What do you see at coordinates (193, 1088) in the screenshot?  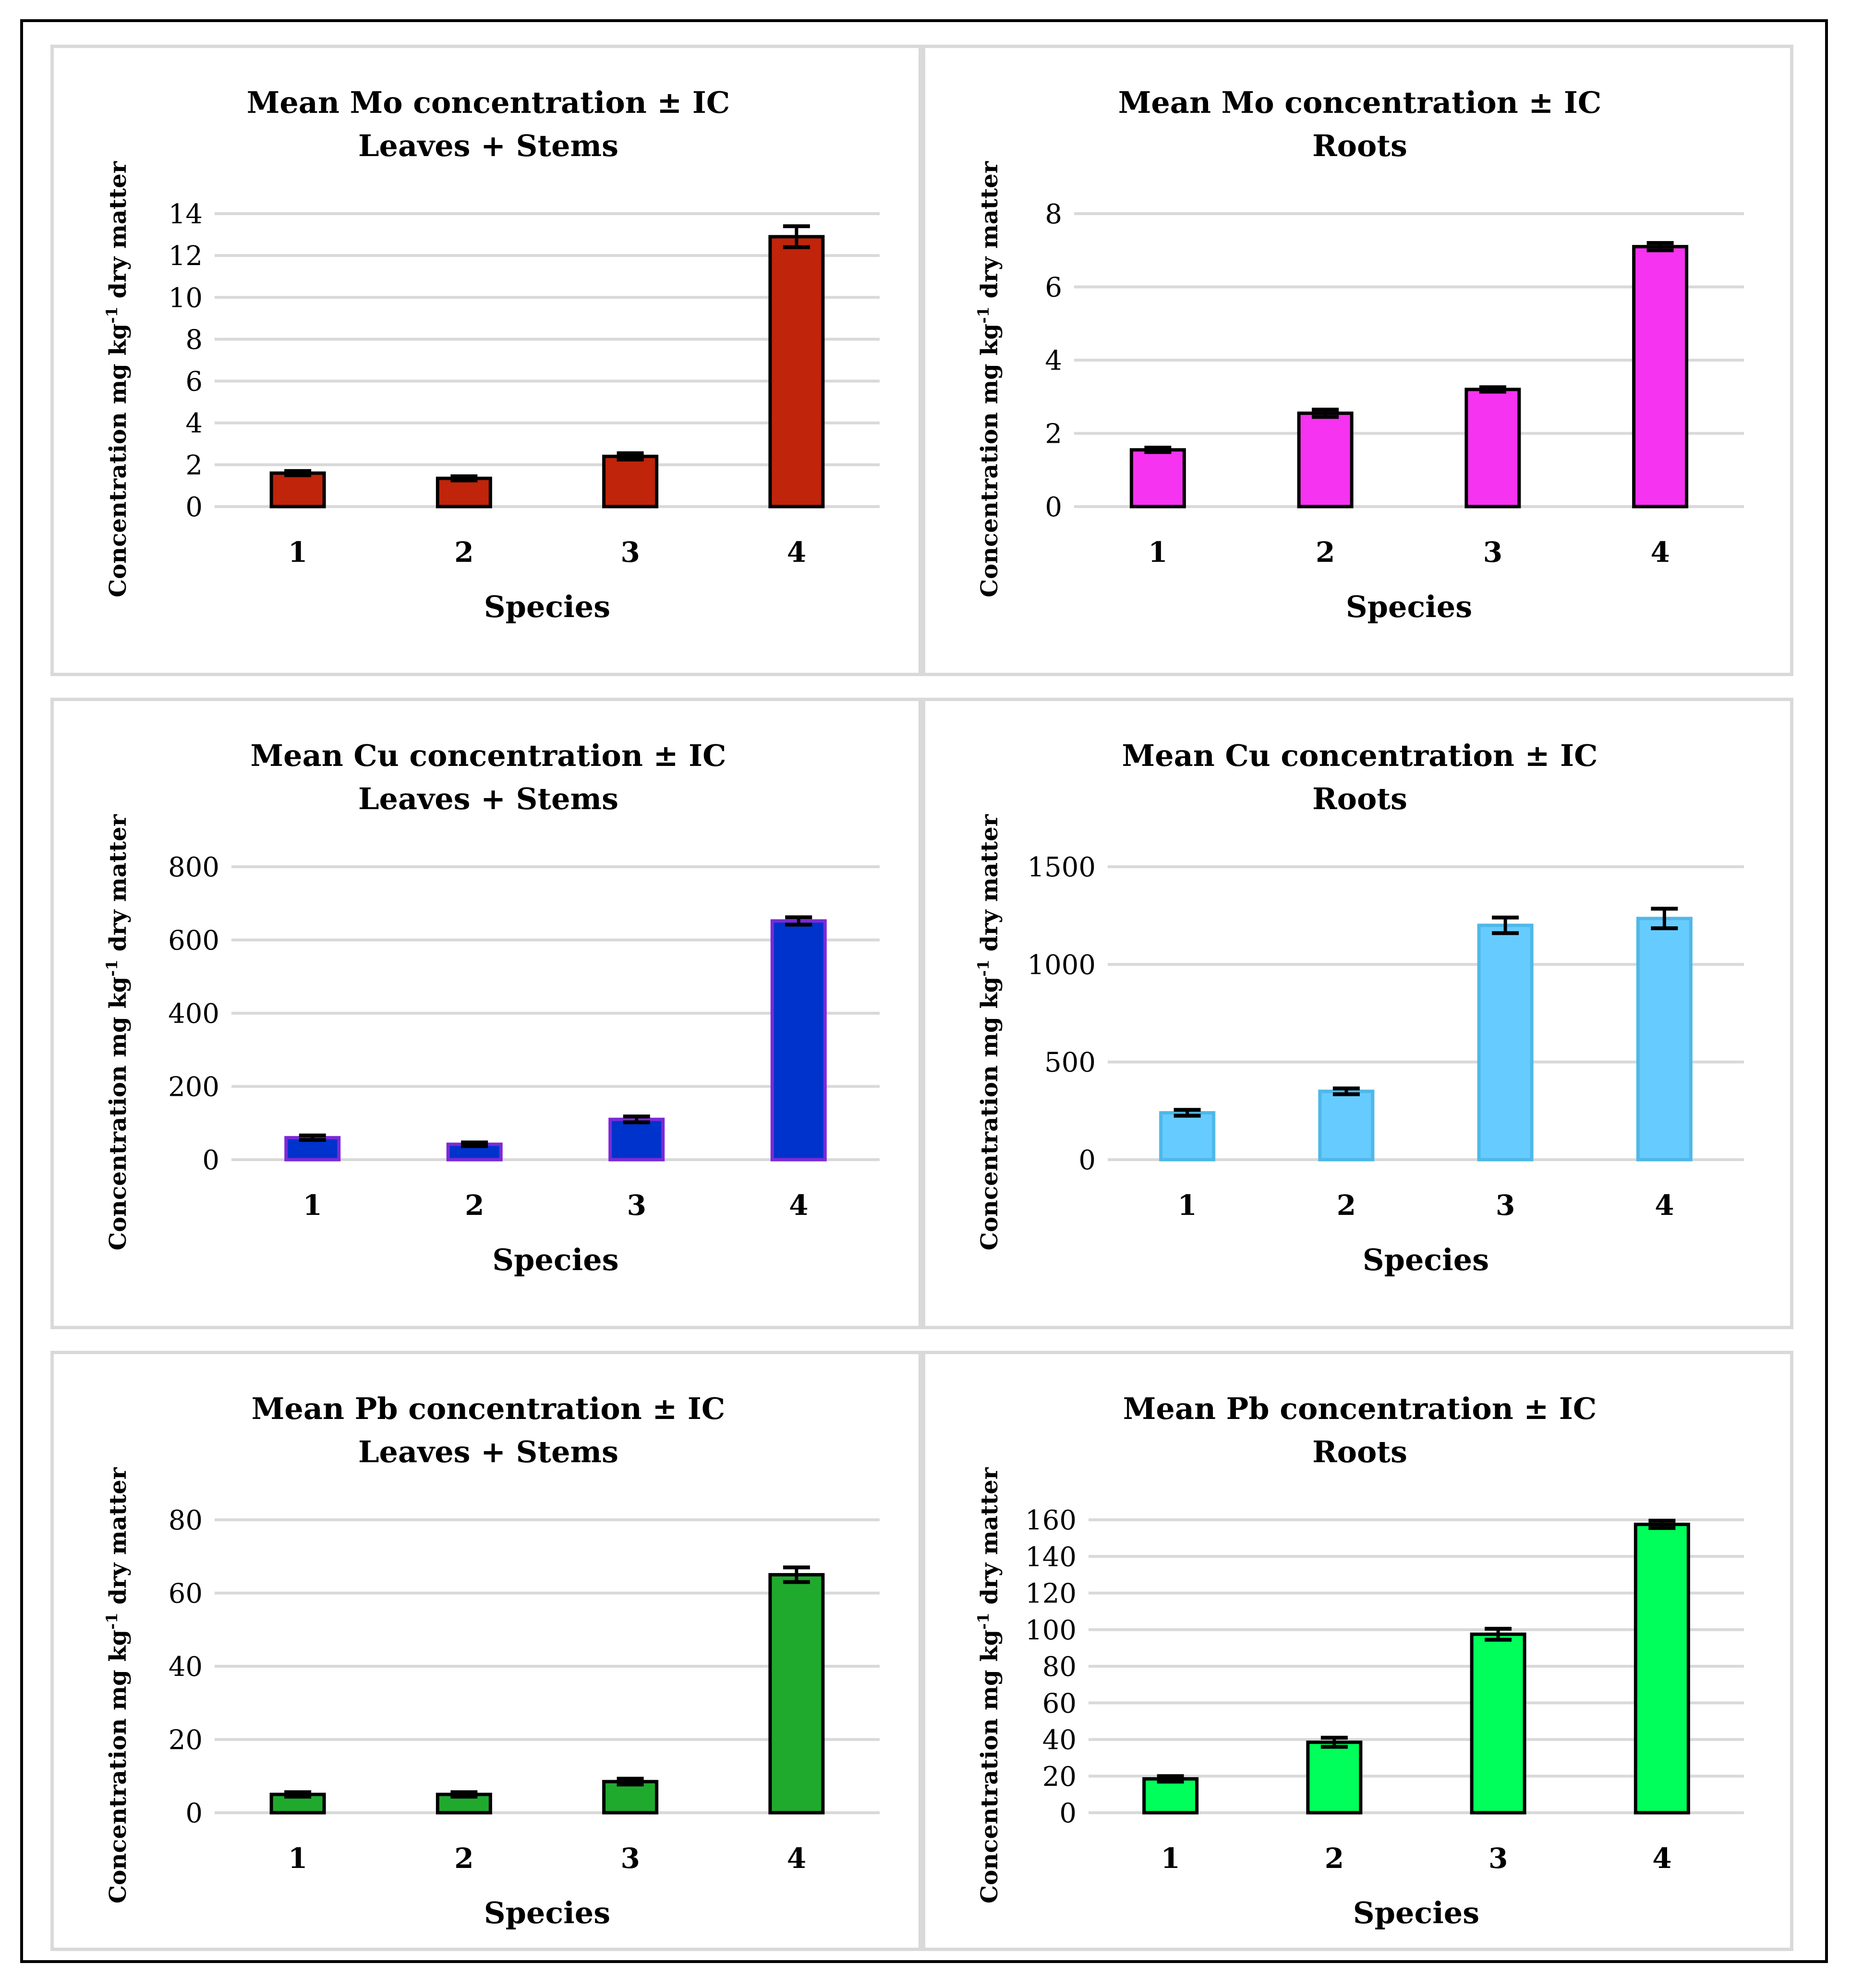 I see `y-tick-label: 200` at bounding box center [193, 1088].